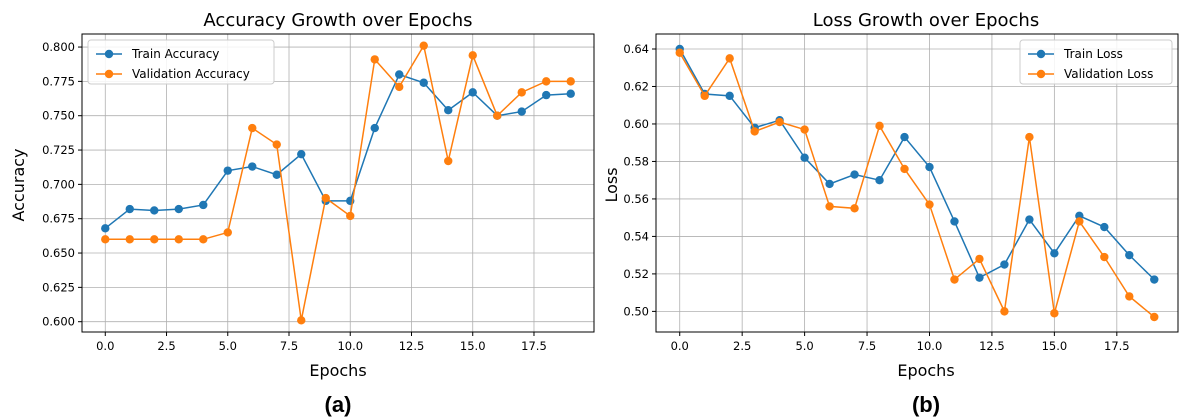 This screenshot has height=417, width=1189. What do you see at coordinates (191, 74) in the screenshot?
I see `legend-entry: Validation Accuracy` at bounding box center [191, 74].